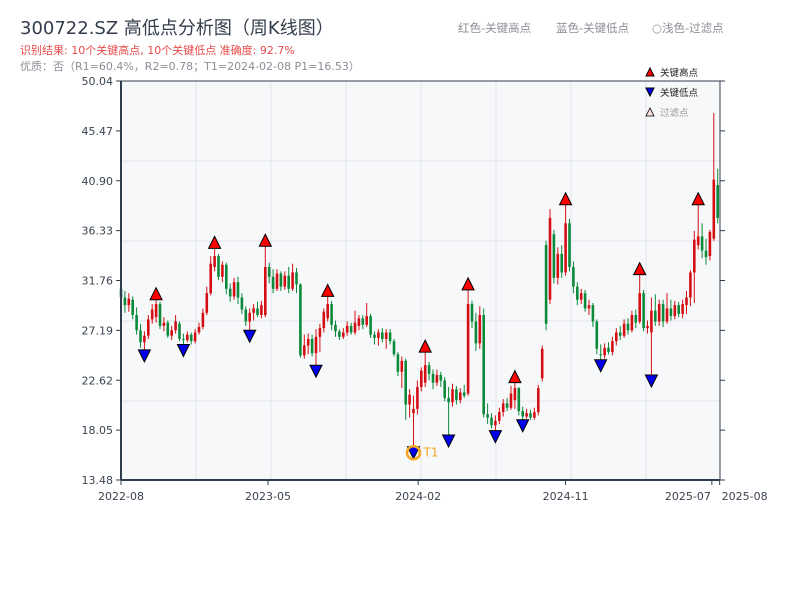 The width and height of the screenshot is (800, 600). I want to click on t1-marker, so click(413, 452).